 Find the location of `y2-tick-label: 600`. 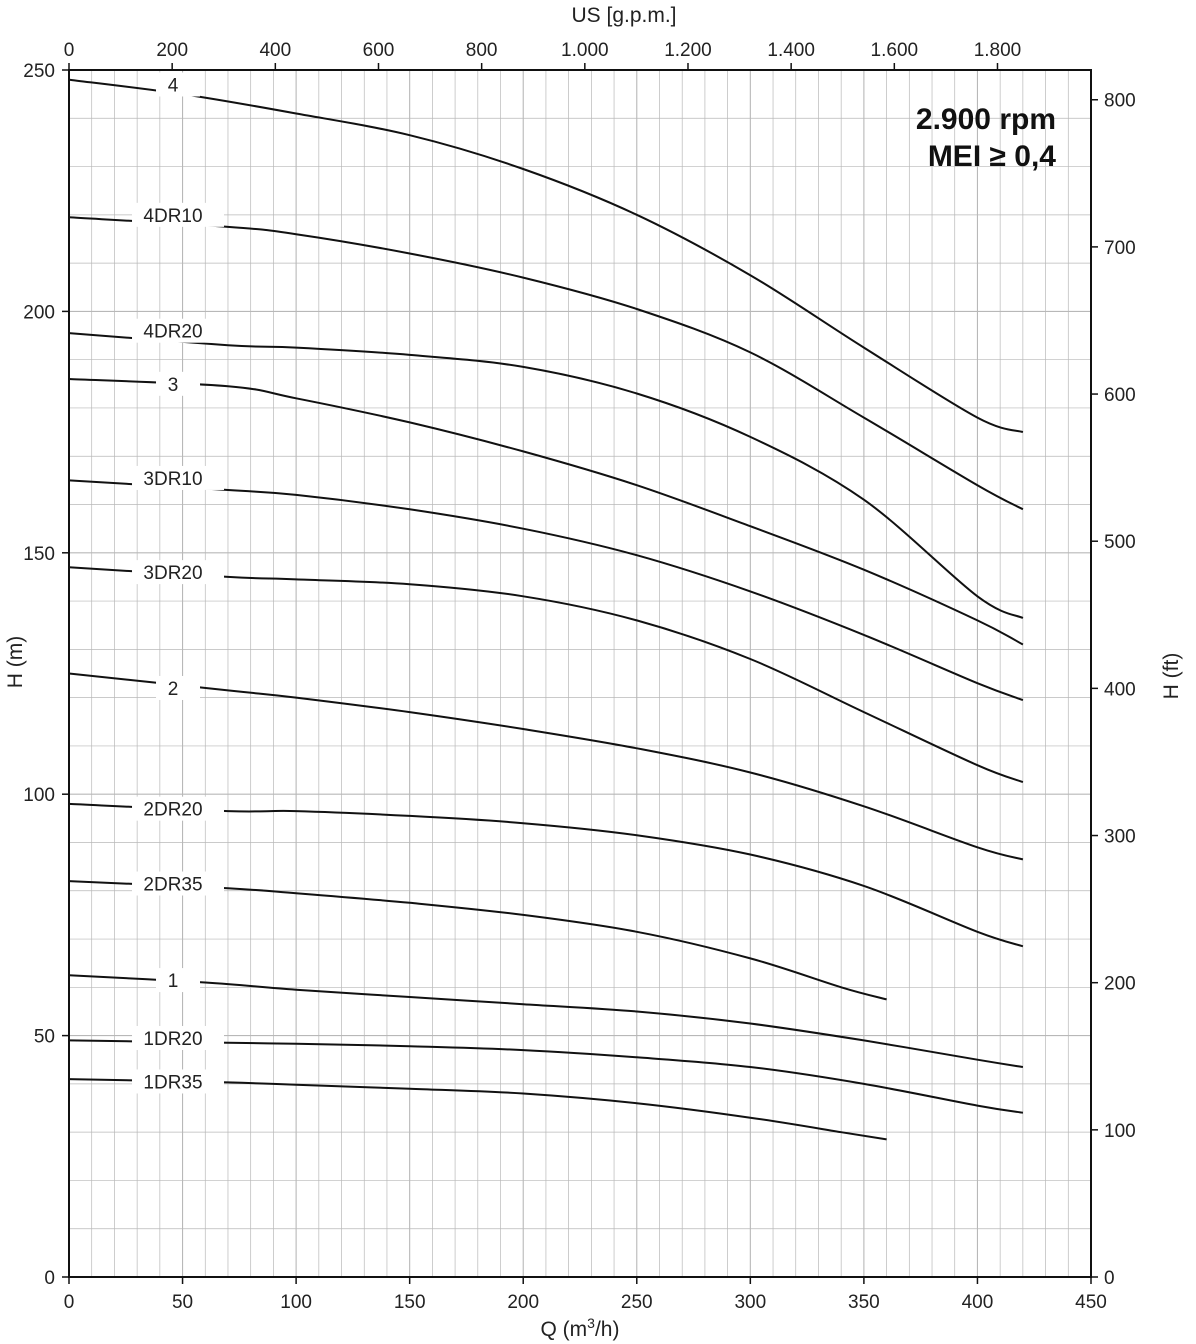

y2-tick-label: 600 is located at coordinates (1120, 395).